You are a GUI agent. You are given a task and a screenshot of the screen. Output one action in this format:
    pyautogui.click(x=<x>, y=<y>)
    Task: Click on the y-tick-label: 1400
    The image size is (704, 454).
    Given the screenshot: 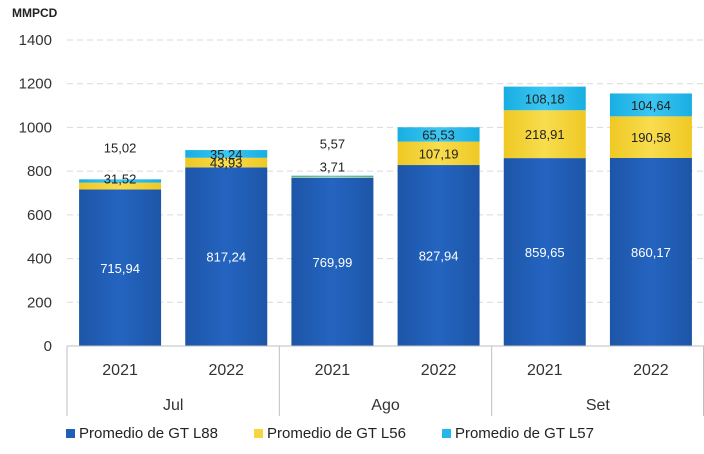 What is the action you would take?
    pyautogui.click(x=35, y=40)
    